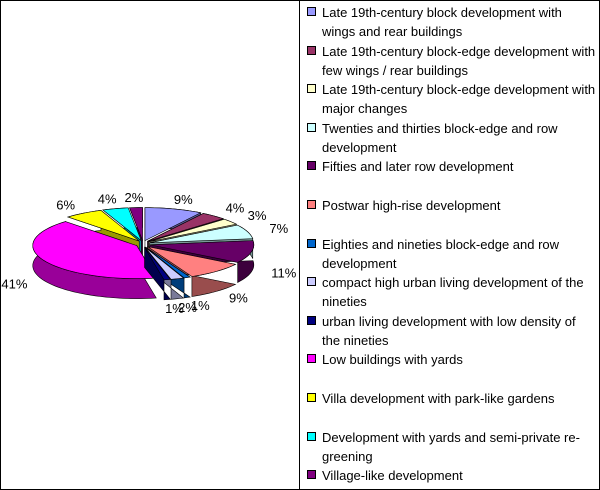 This screenshot has height=490, width=600. What do you see at coordinates (278, 228) in the screenshot?
I see `data-label: 7%` at bounding box center [278, 228].